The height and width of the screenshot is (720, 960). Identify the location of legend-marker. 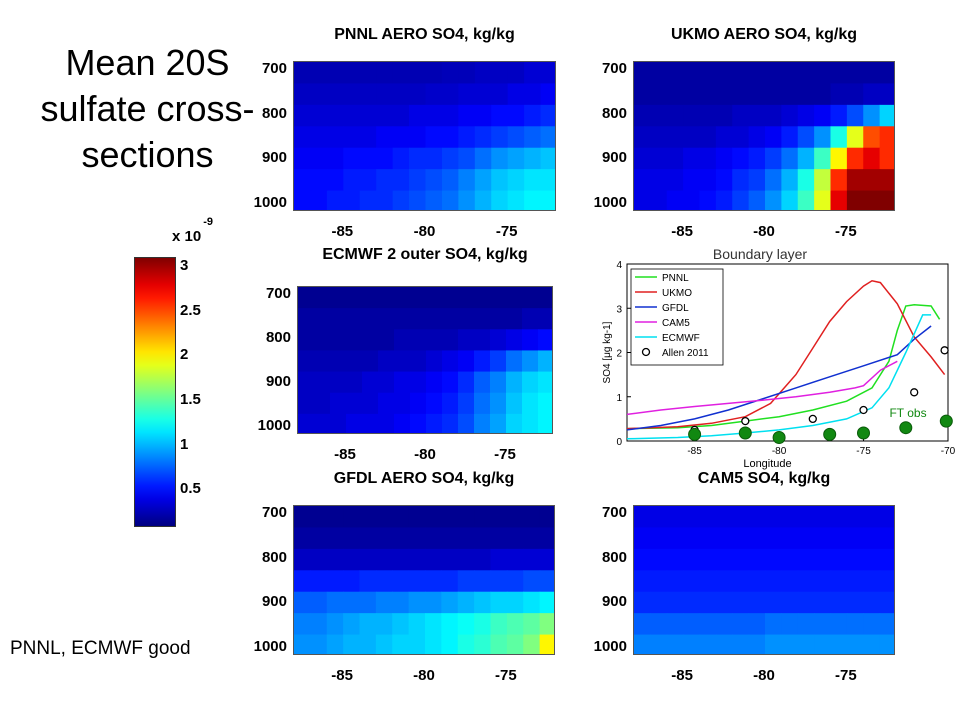
(646, 352).